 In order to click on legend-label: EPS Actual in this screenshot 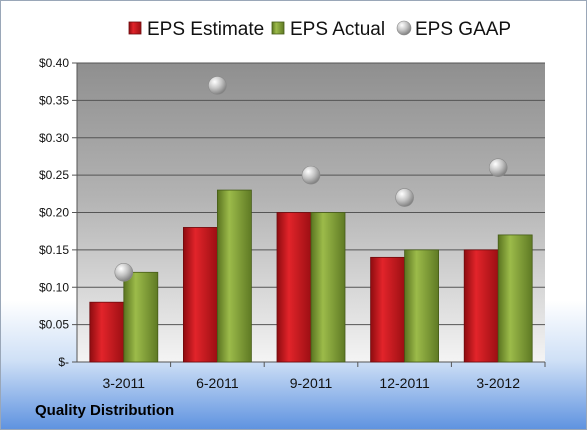, I will do `click(337, 29)`.